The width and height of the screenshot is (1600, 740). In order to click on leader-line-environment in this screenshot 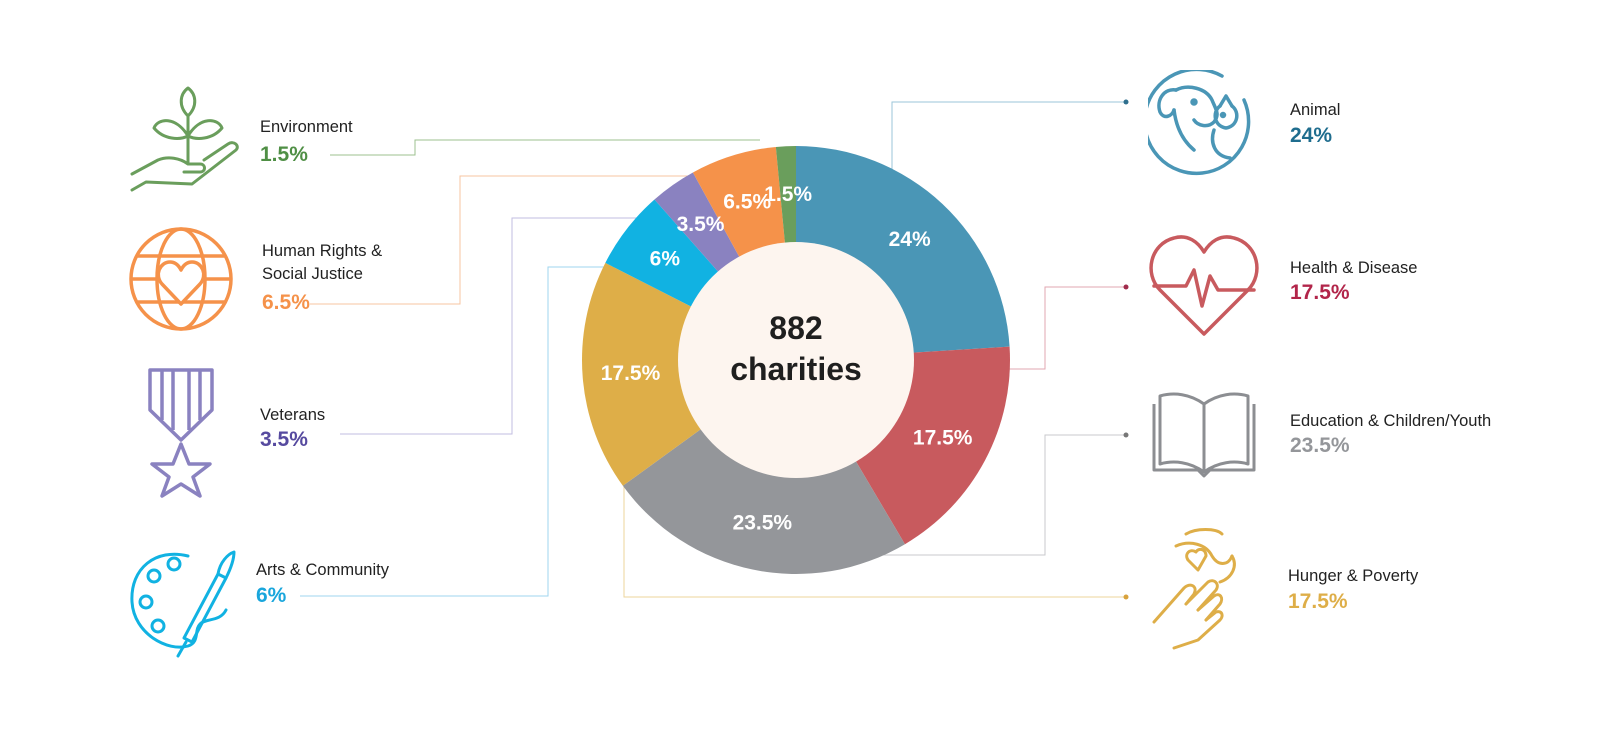, I will do `click(545, 147)`.